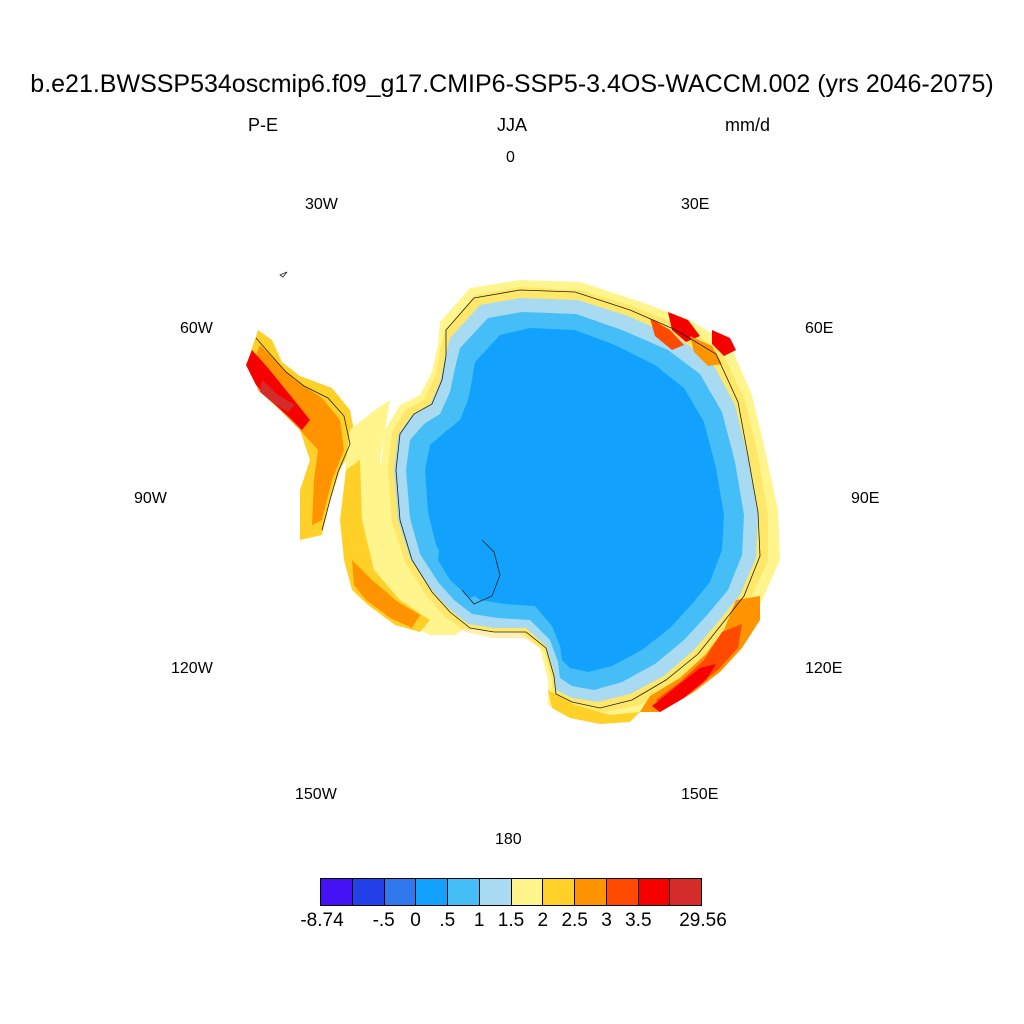  I want to click on colorbar-label-6: 2, so click(543, 920).